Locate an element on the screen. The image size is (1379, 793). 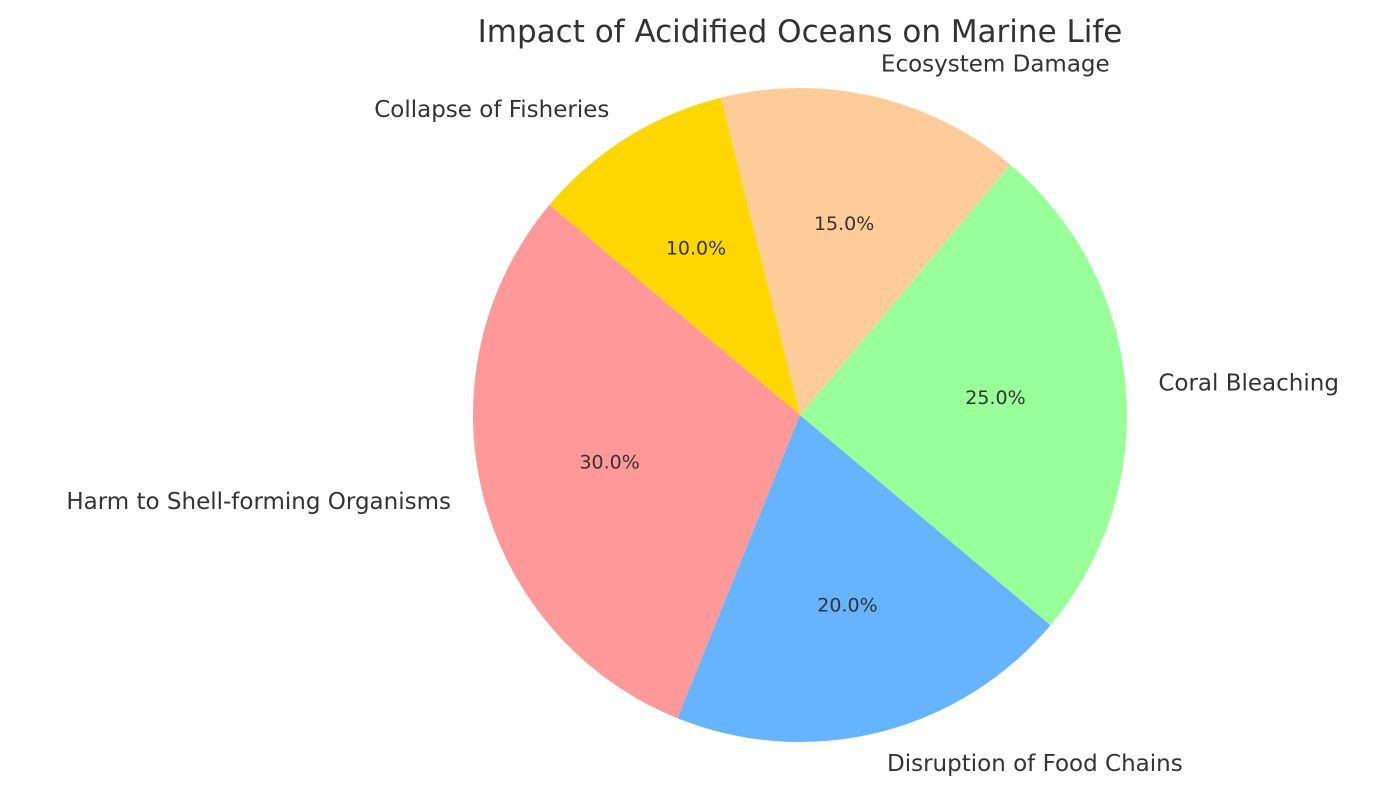
pie-slice-collapse-of-fisheries is located at coordinates (674, 256).